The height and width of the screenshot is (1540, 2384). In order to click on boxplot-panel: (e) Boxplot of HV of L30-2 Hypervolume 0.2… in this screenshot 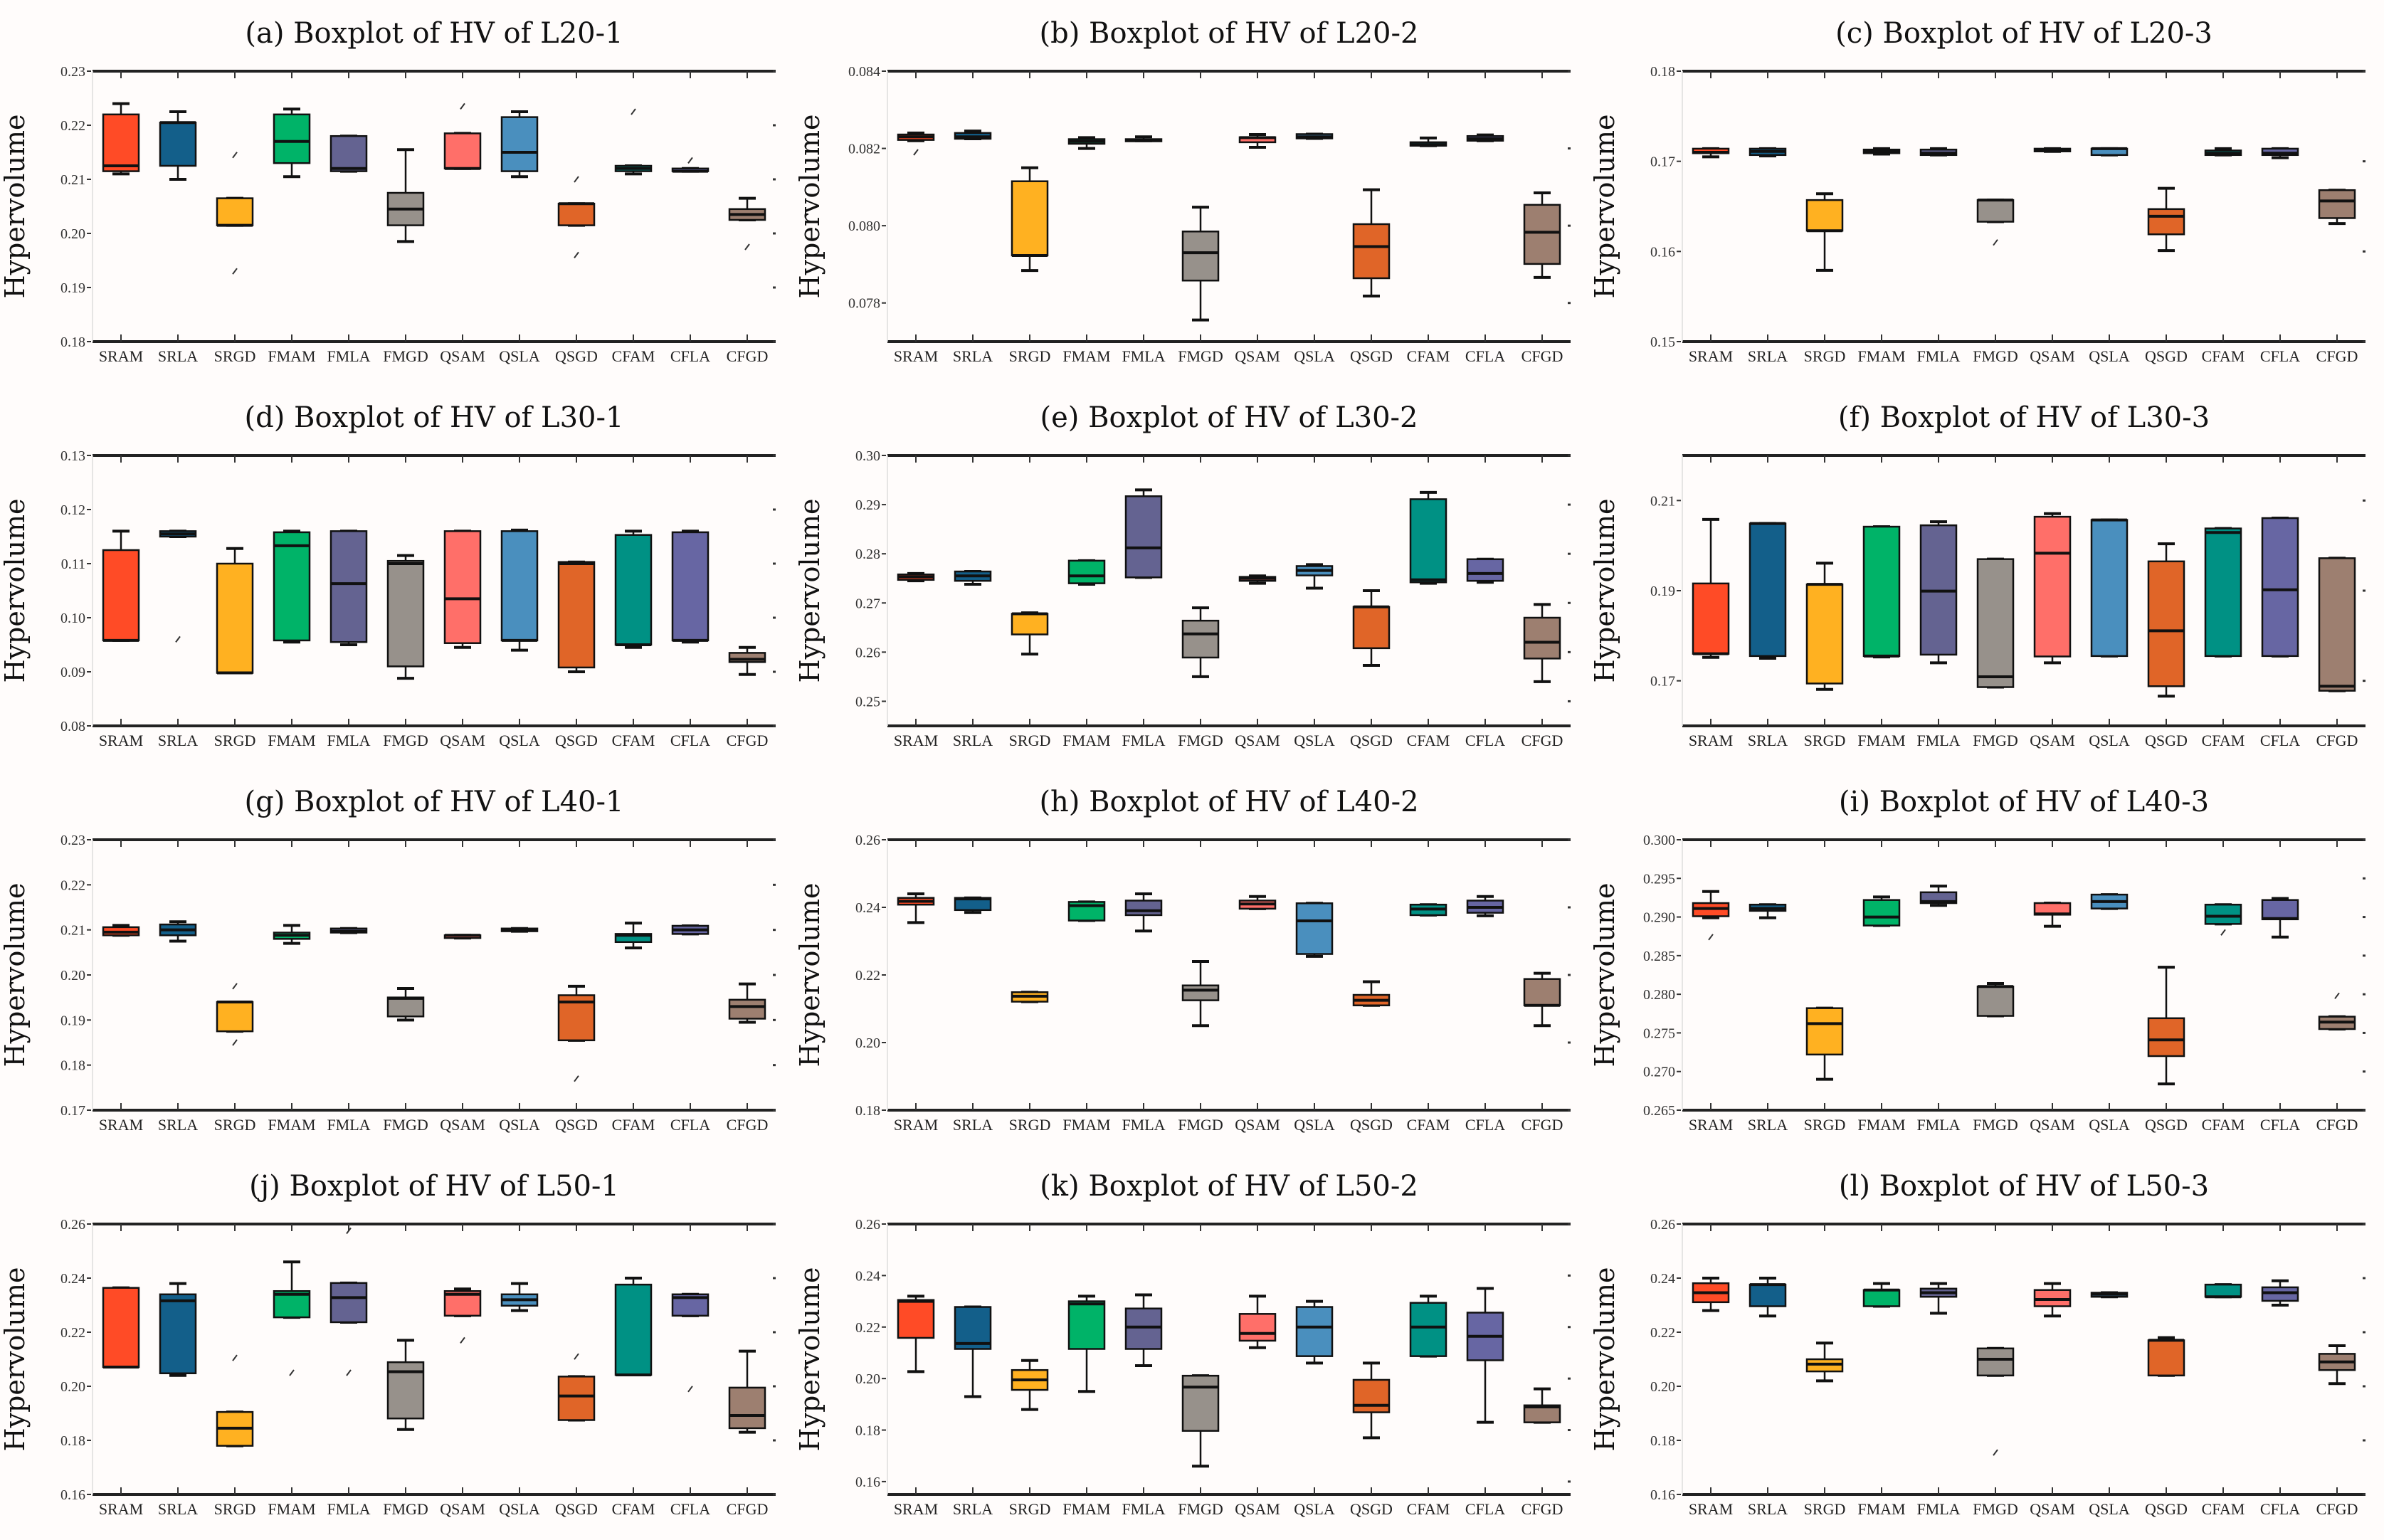, I will do `click(1182, 575)`.